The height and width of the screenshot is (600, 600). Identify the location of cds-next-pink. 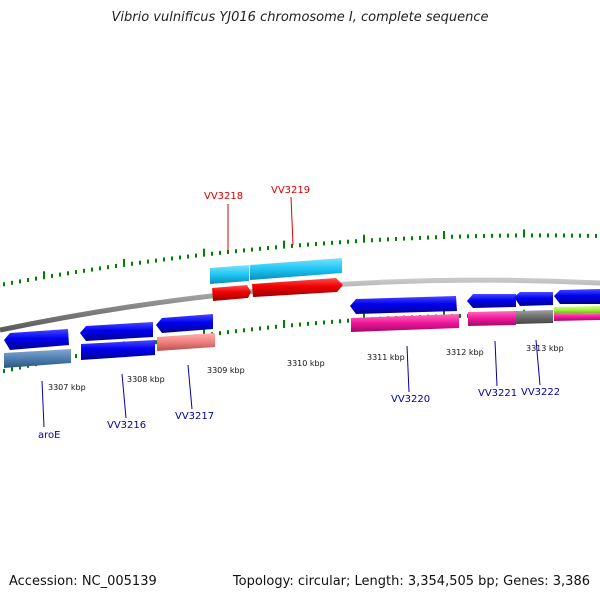
(577, 317).